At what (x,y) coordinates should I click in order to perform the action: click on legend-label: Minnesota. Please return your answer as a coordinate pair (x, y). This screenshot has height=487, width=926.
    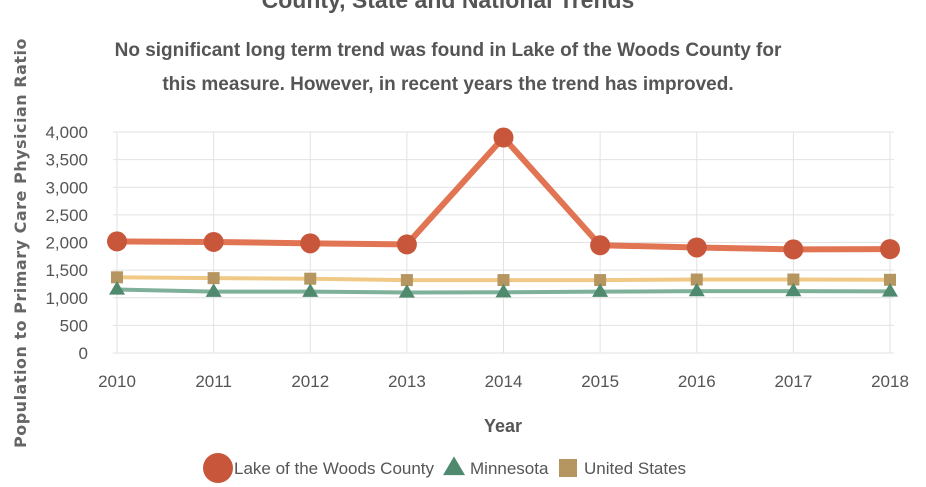
    Looking at the image, I should click on (509, 468).